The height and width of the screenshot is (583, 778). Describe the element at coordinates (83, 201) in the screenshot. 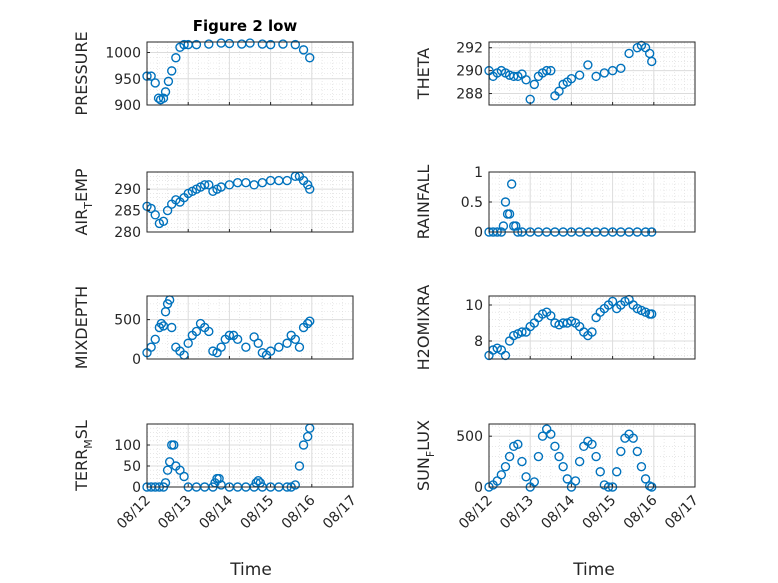

I see `y-axis-label: AIRTEMP` at that location.